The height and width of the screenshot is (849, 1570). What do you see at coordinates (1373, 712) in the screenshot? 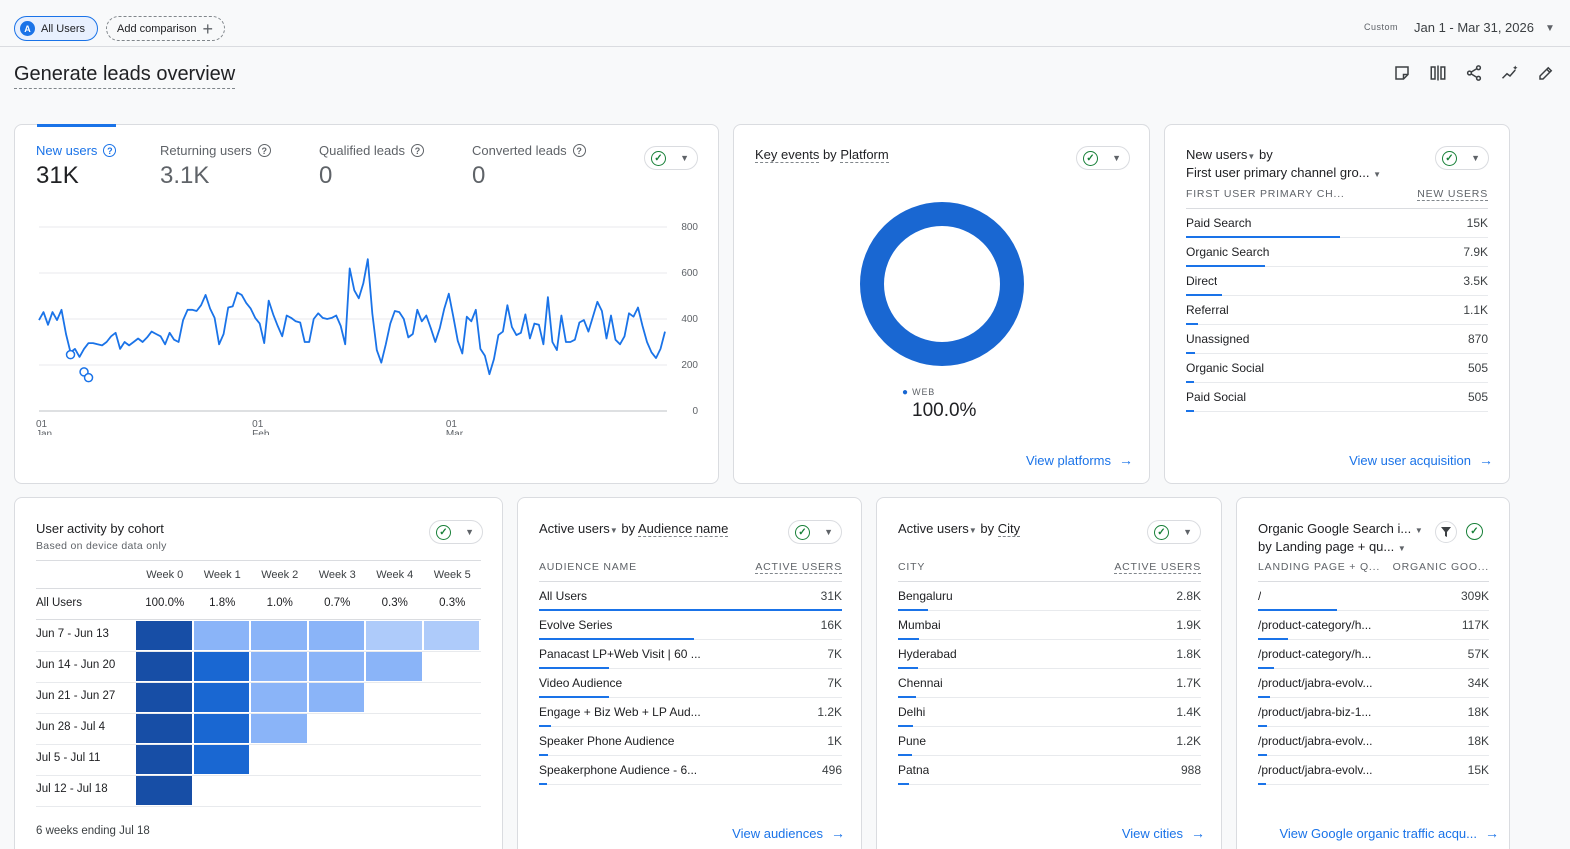
I see `table-row: /product/jabra-biz-1... 18K` at bounding box center [1373, 712].